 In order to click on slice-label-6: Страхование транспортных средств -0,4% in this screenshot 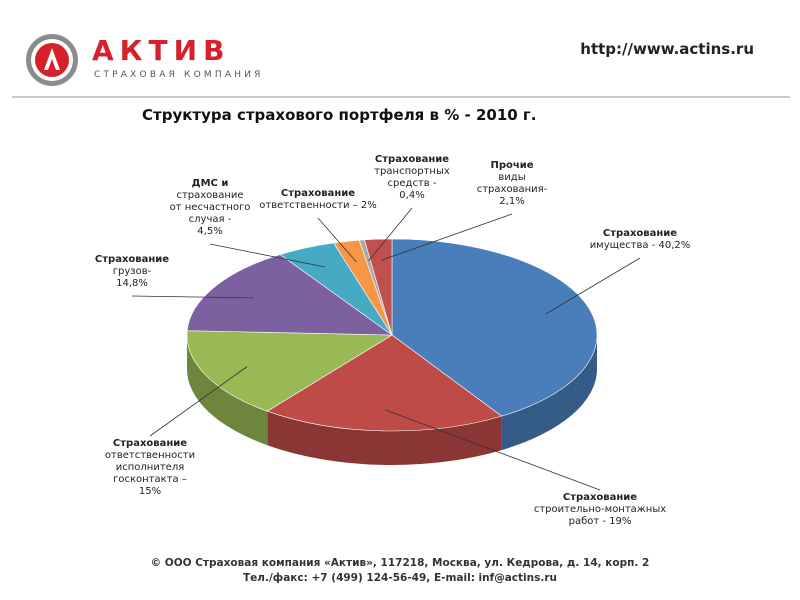, I will do `click(412, 177)`.